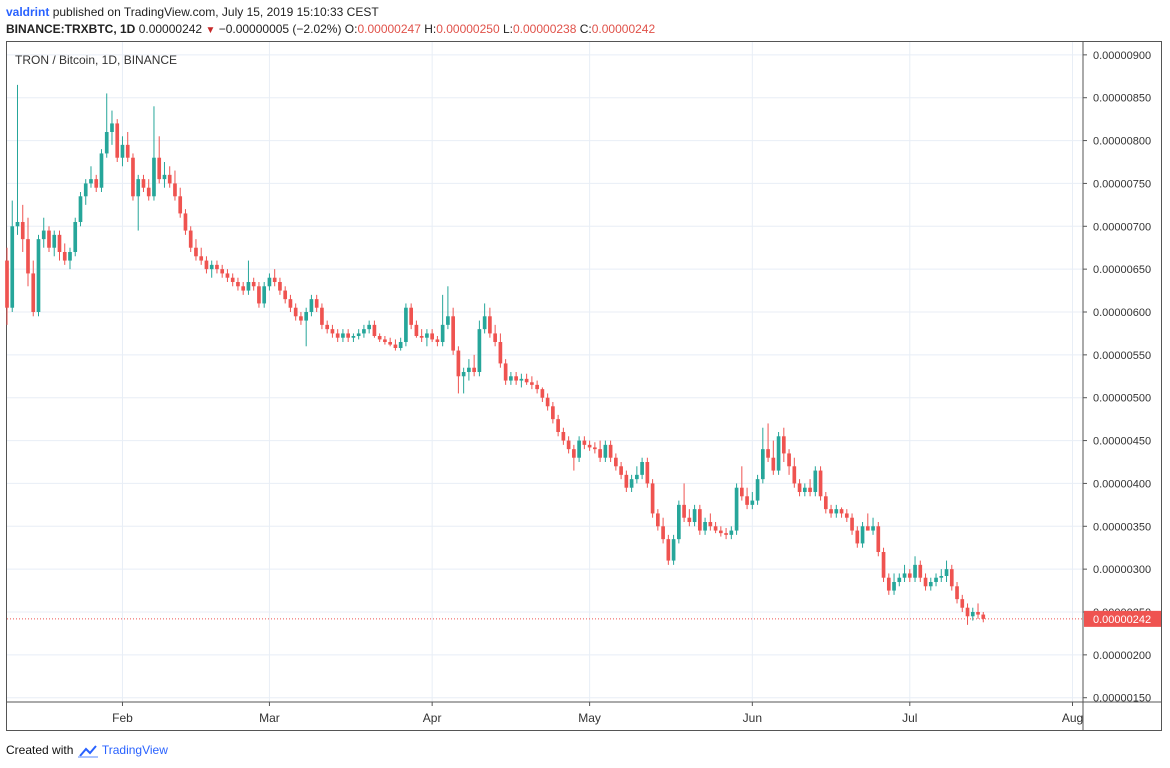  I want to click on y-tick-label: 0.00000850, so click(1122, 99).